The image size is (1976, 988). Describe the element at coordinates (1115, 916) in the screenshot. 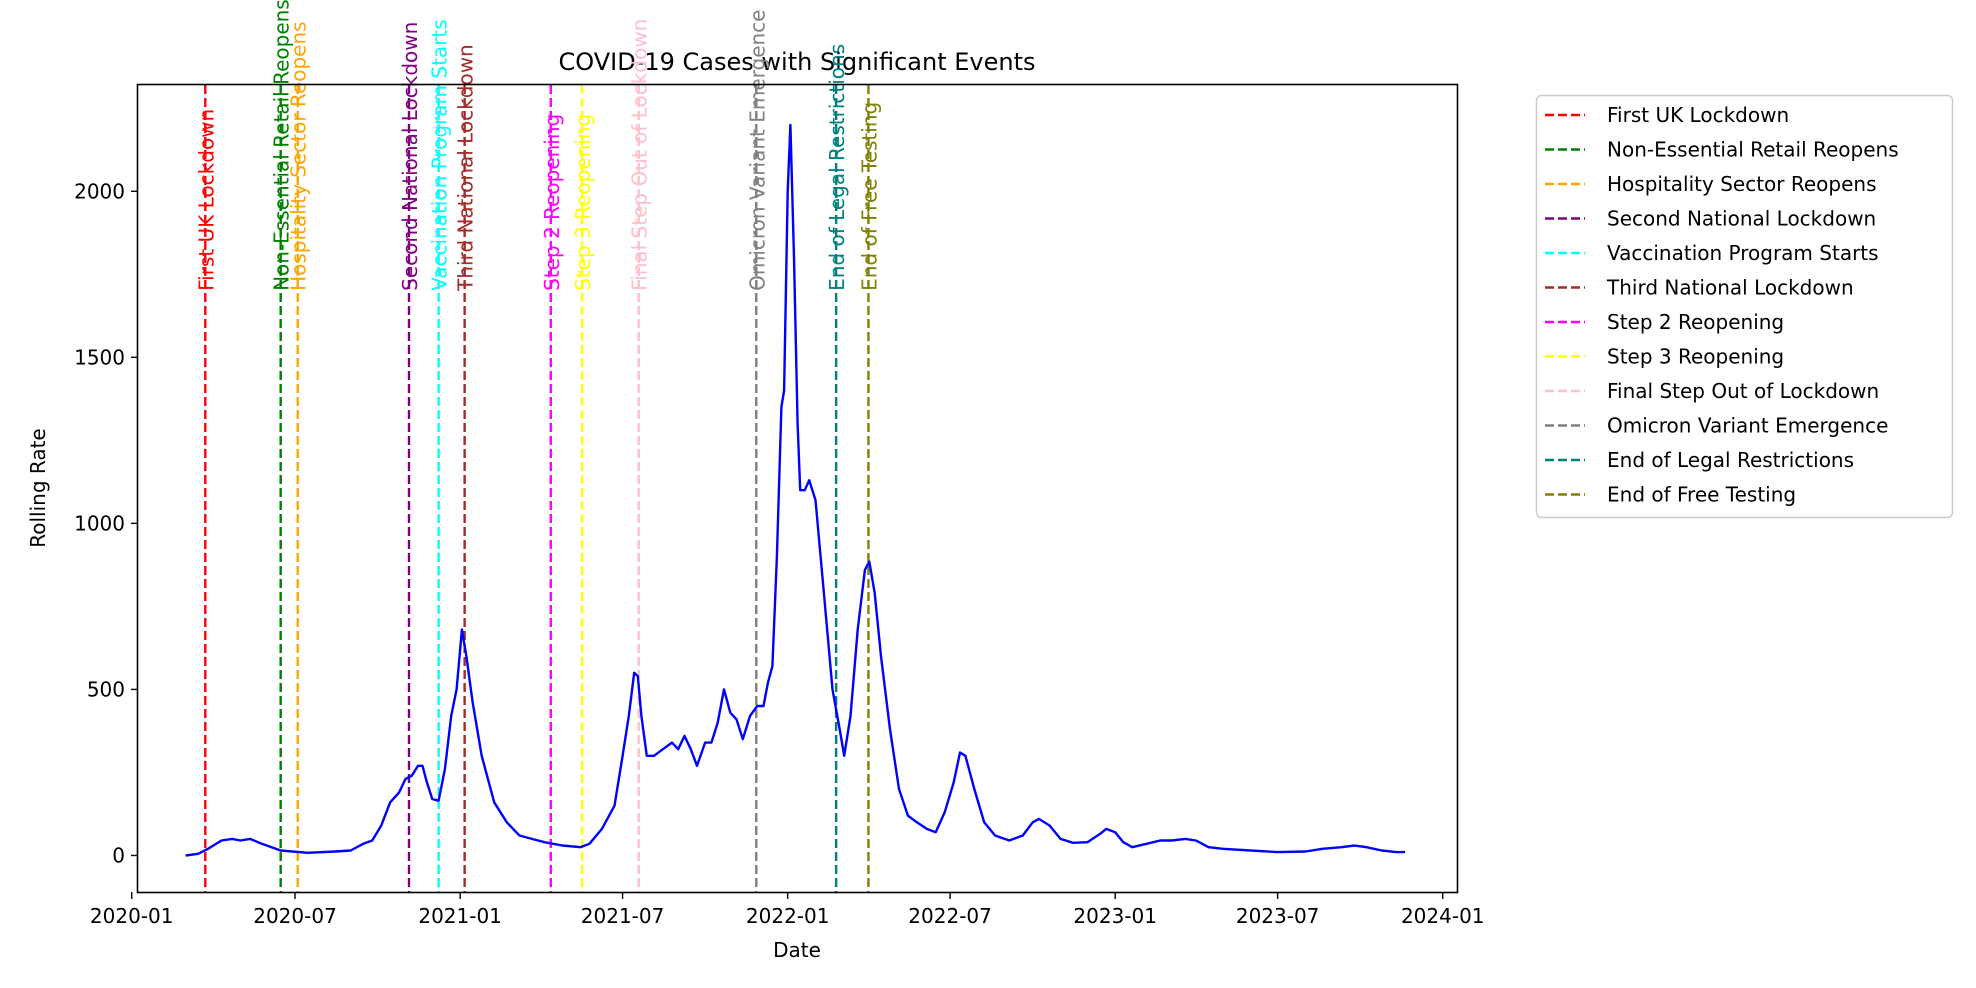

I see `x-tick-label: 2023-01` at that location.